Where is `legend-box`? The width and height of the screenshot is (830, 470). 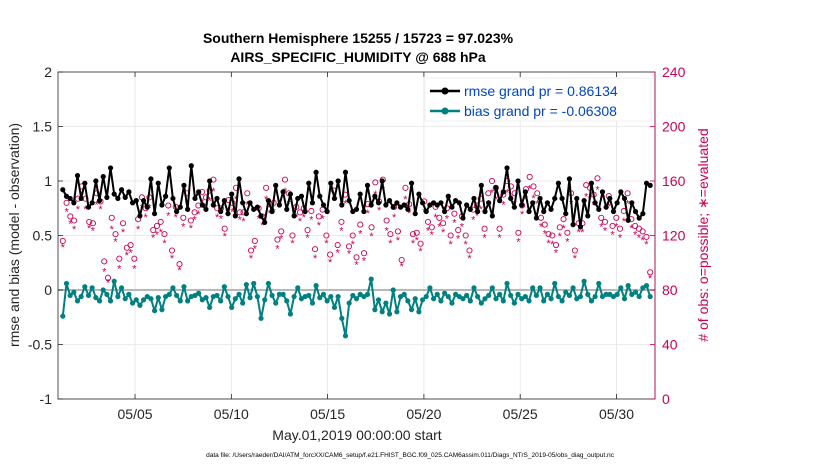
legend-box is located at coordinates (538, 99).